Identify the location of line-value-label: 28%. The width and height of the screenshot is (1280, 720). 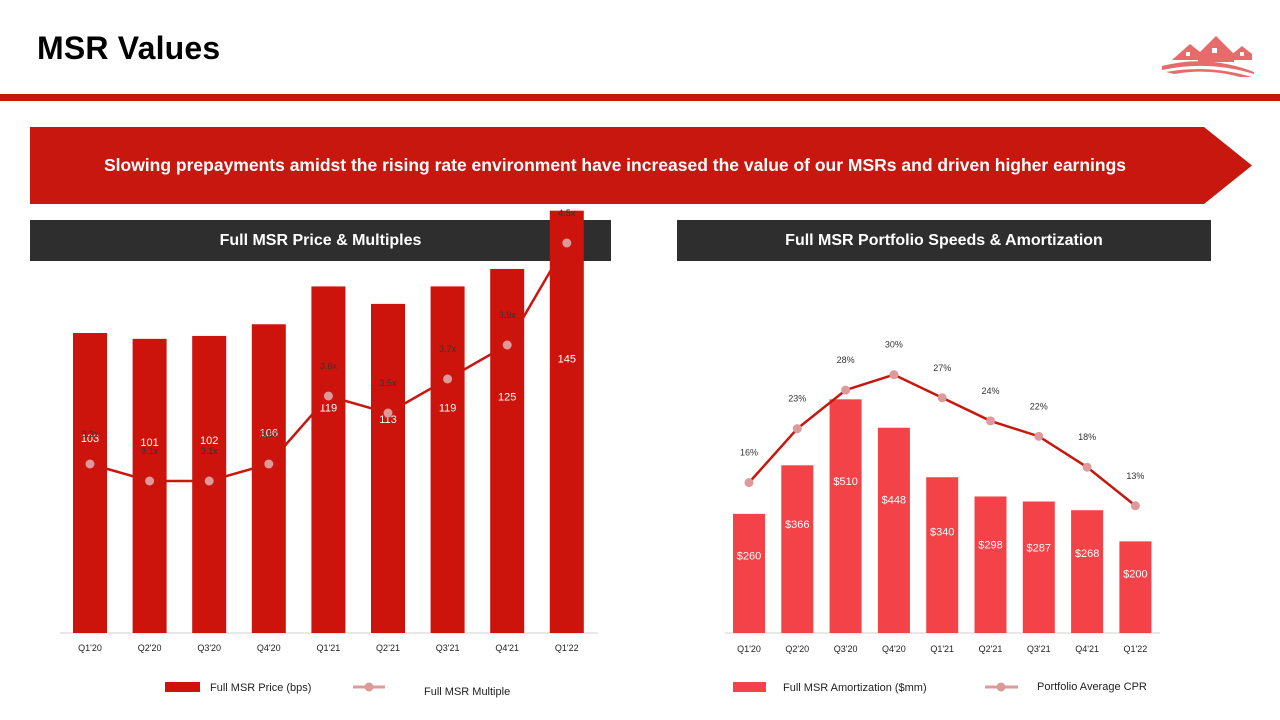
(846, 360).